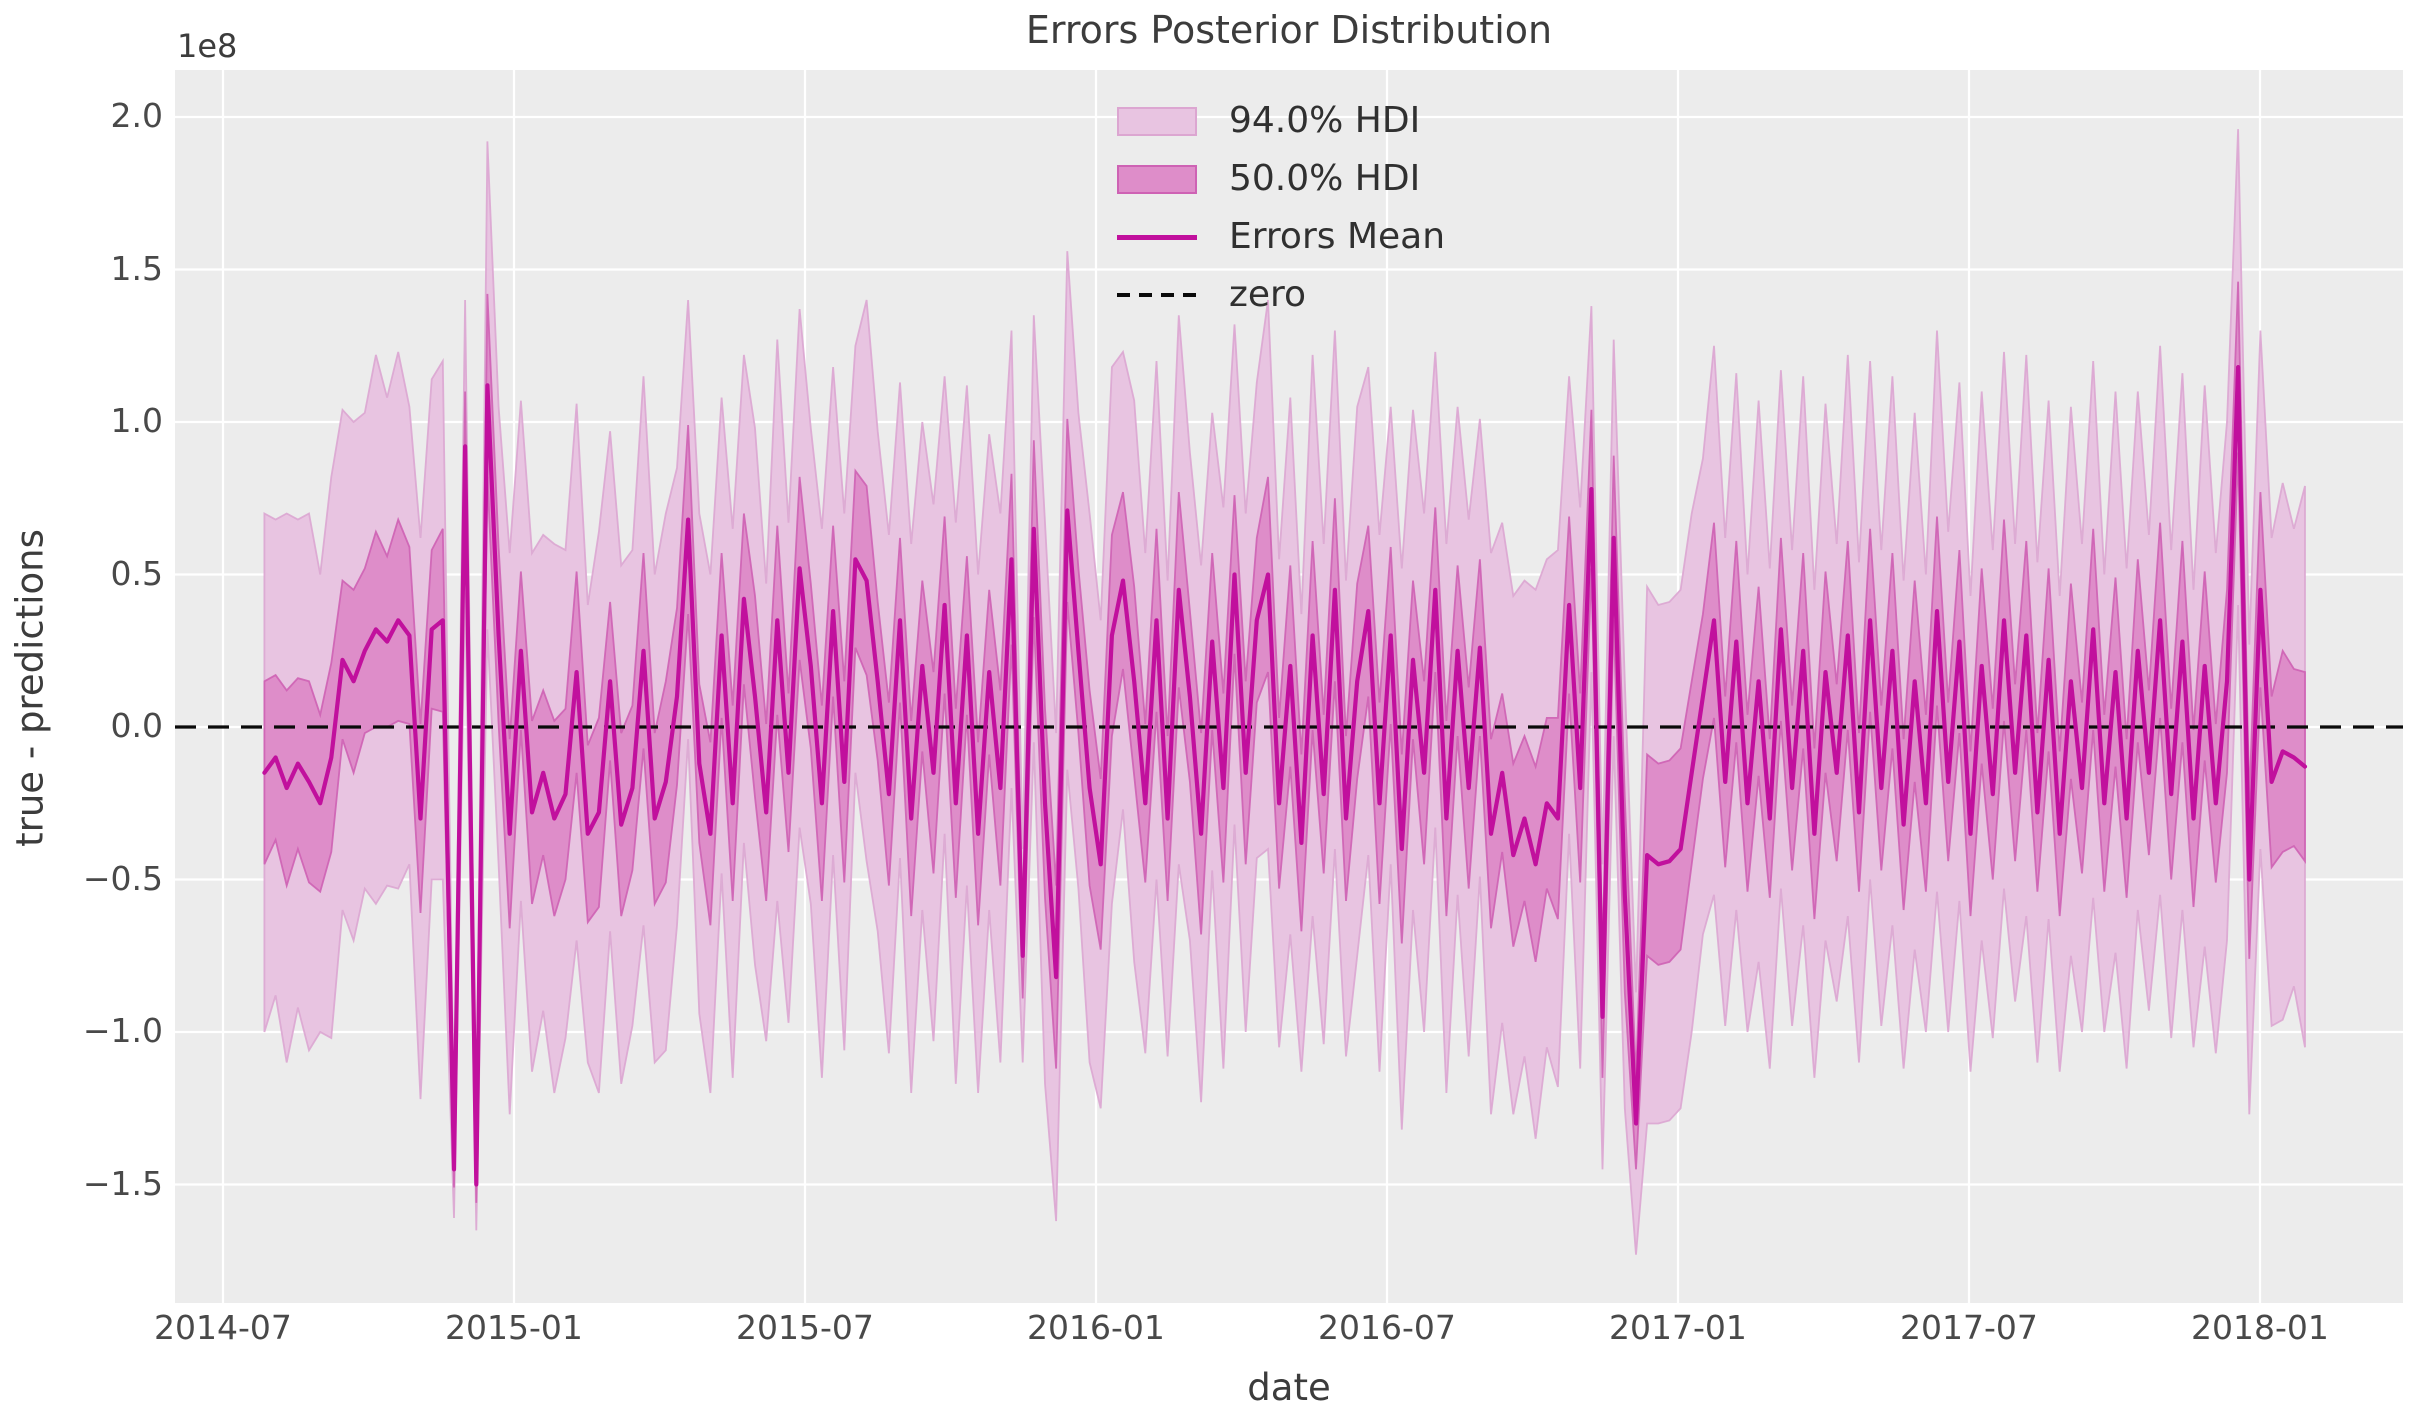 The height and width of the screenshot is (1423, 2423). Describe the element at coordinates (1678, 1327) in the screenshot. I see `x-tick-label: 2017-01` at that location.